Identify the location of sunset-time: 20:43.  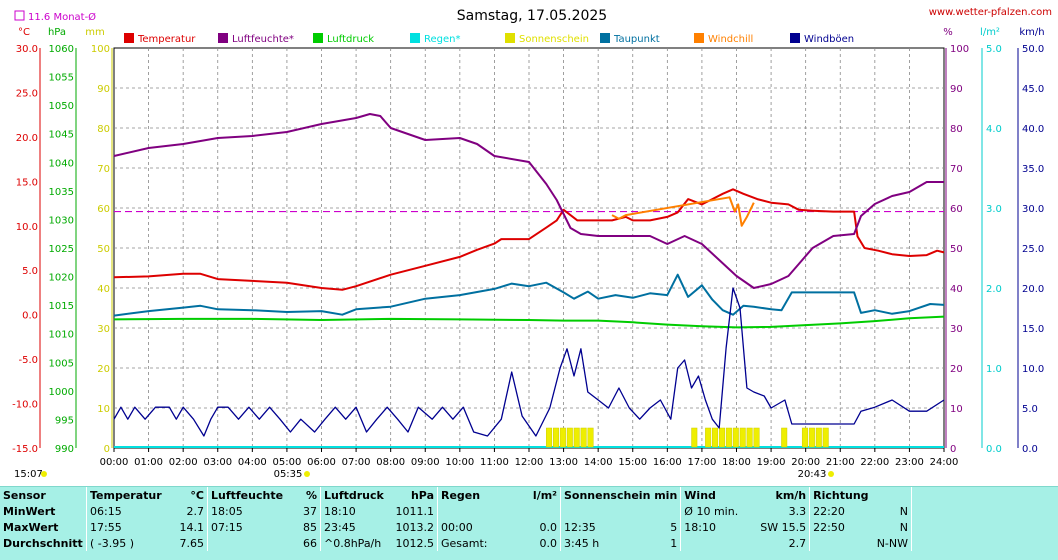
(812, 474).